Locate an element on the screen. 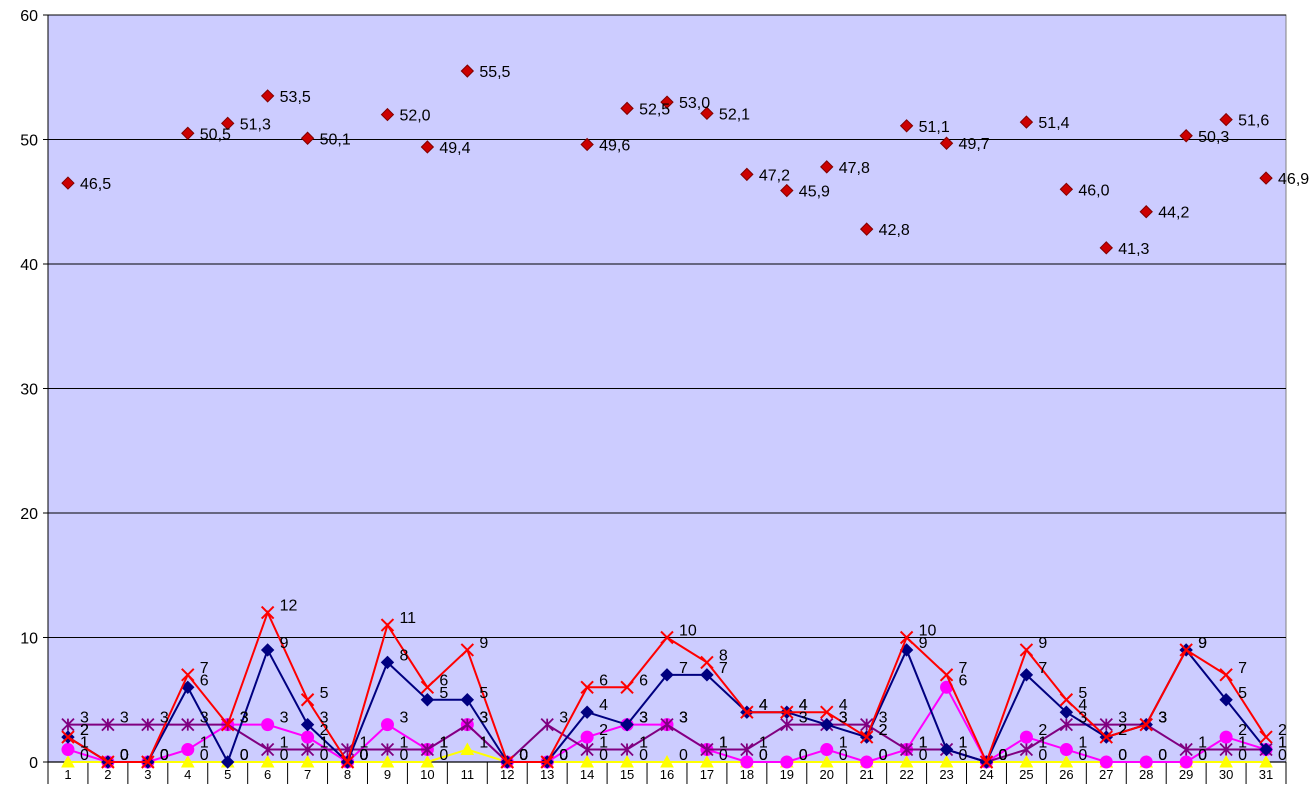  label-yellow-triangle-27: 0 is located at coordinates (1122, 755).